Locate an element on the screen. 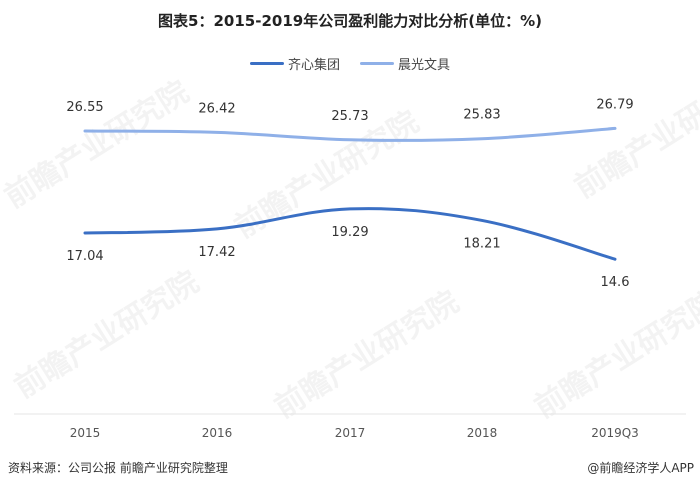 Image resolution: width=700 pixels, height=489 pixels. chart-title: 图表5：2015-2019年公司盈利能力对比分析(单位：%) is located at coordinates (350, 21).